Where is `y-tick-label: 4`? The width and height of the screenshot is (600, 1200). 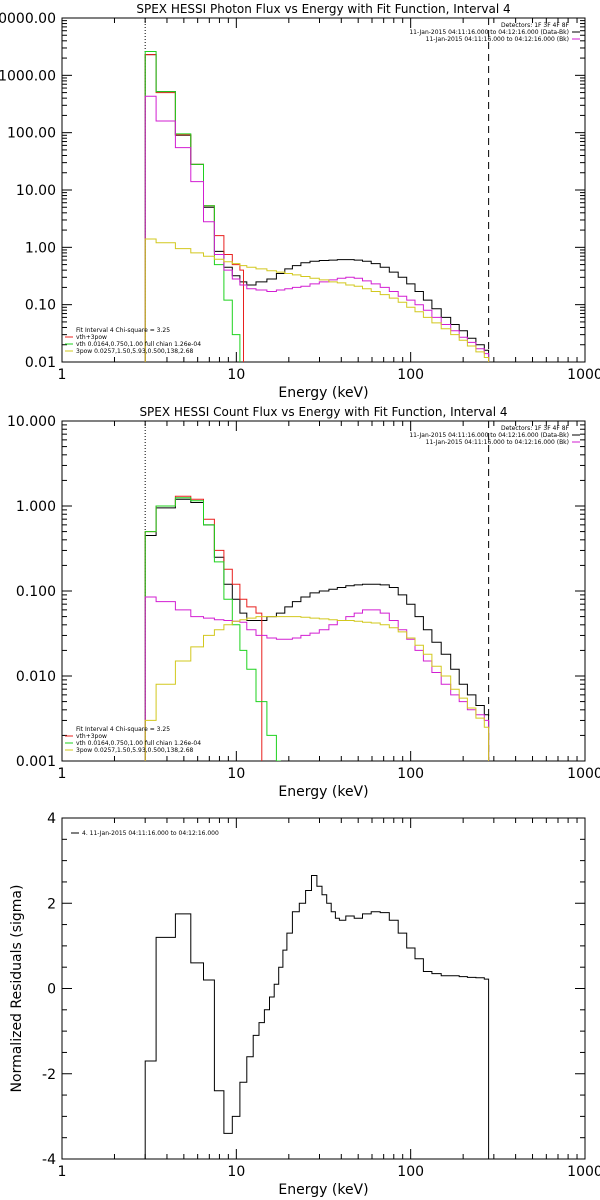 y-tick-label: 4 is located at coordinates (51, 819).